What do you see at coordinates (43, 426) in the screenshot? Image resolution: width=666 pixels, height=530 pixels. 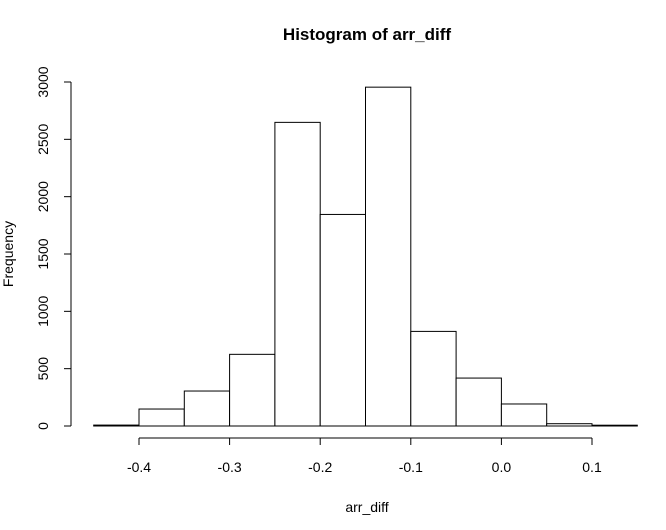 I see `y-tick-label: 0` at bounding box center [43, 426].